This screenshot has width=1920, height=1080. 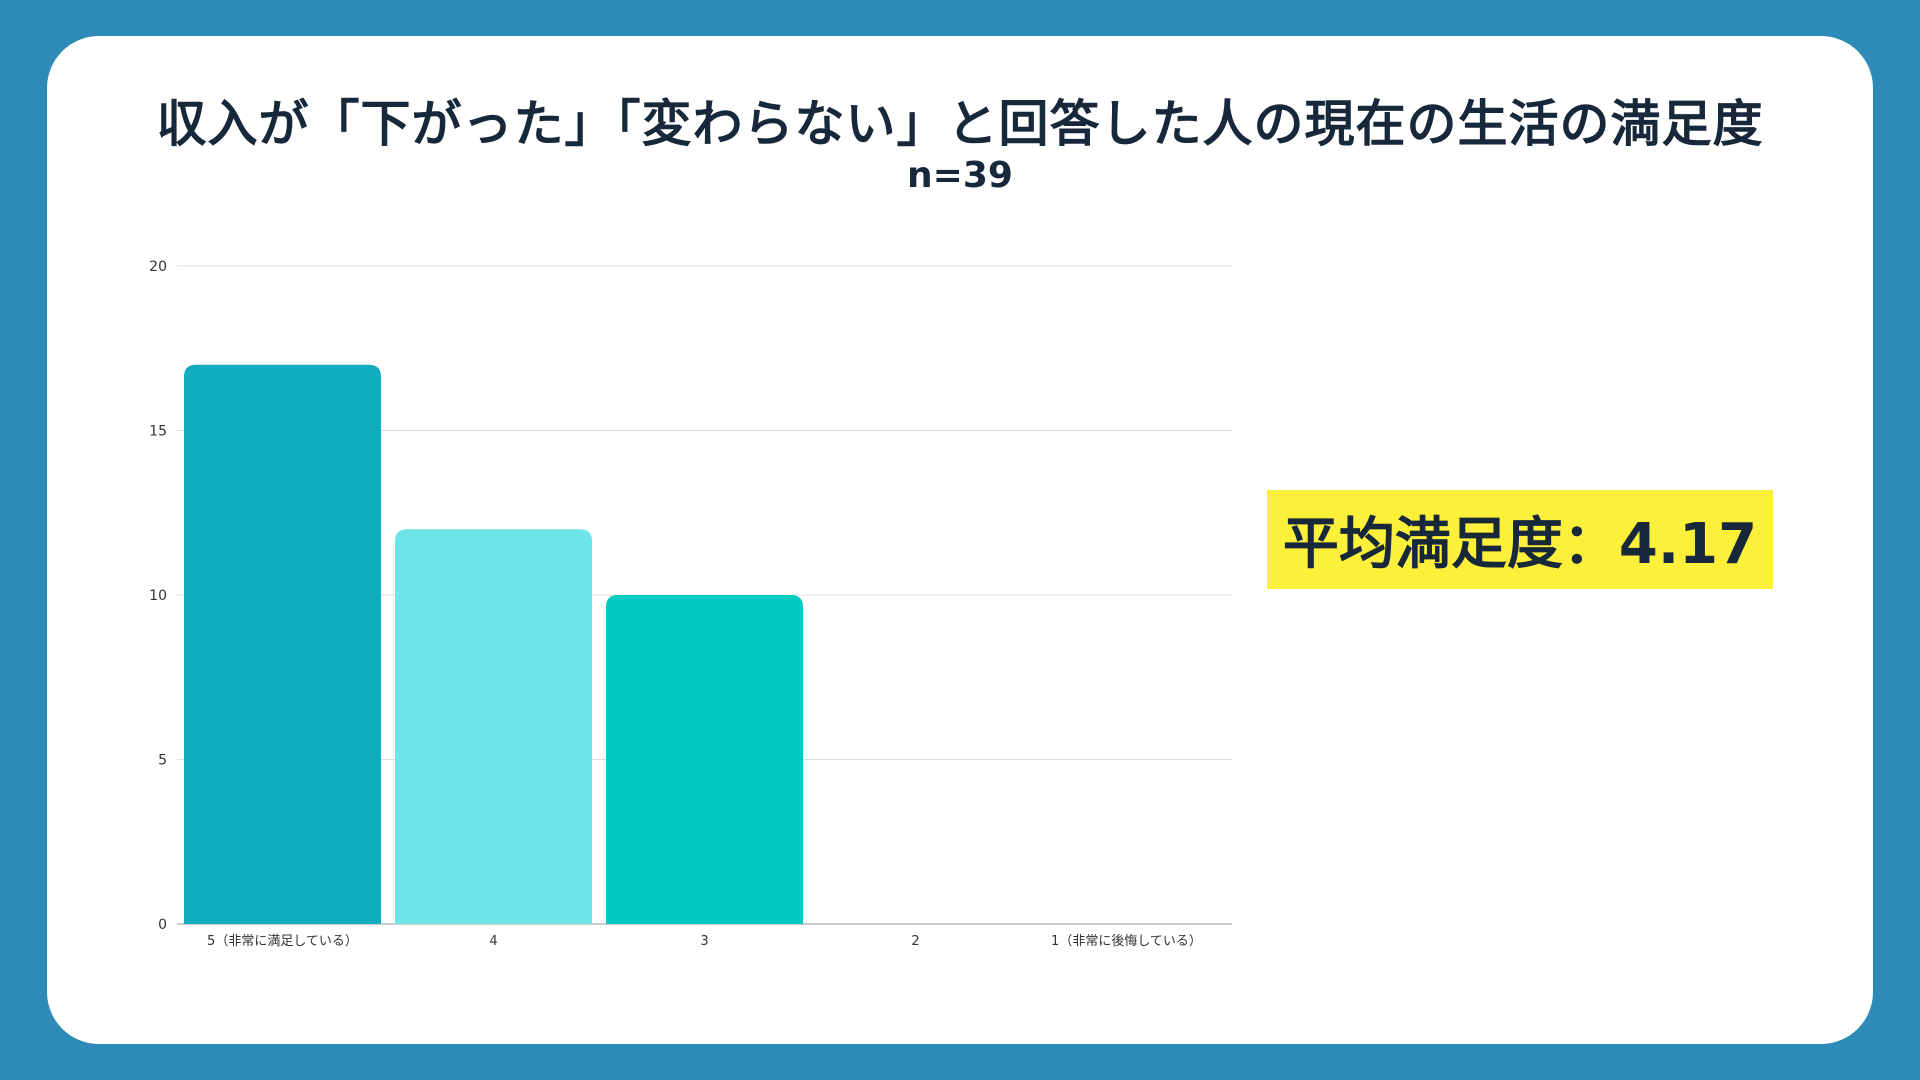 I want to click on x-tick-label: 2, so click(x=915, y=941).